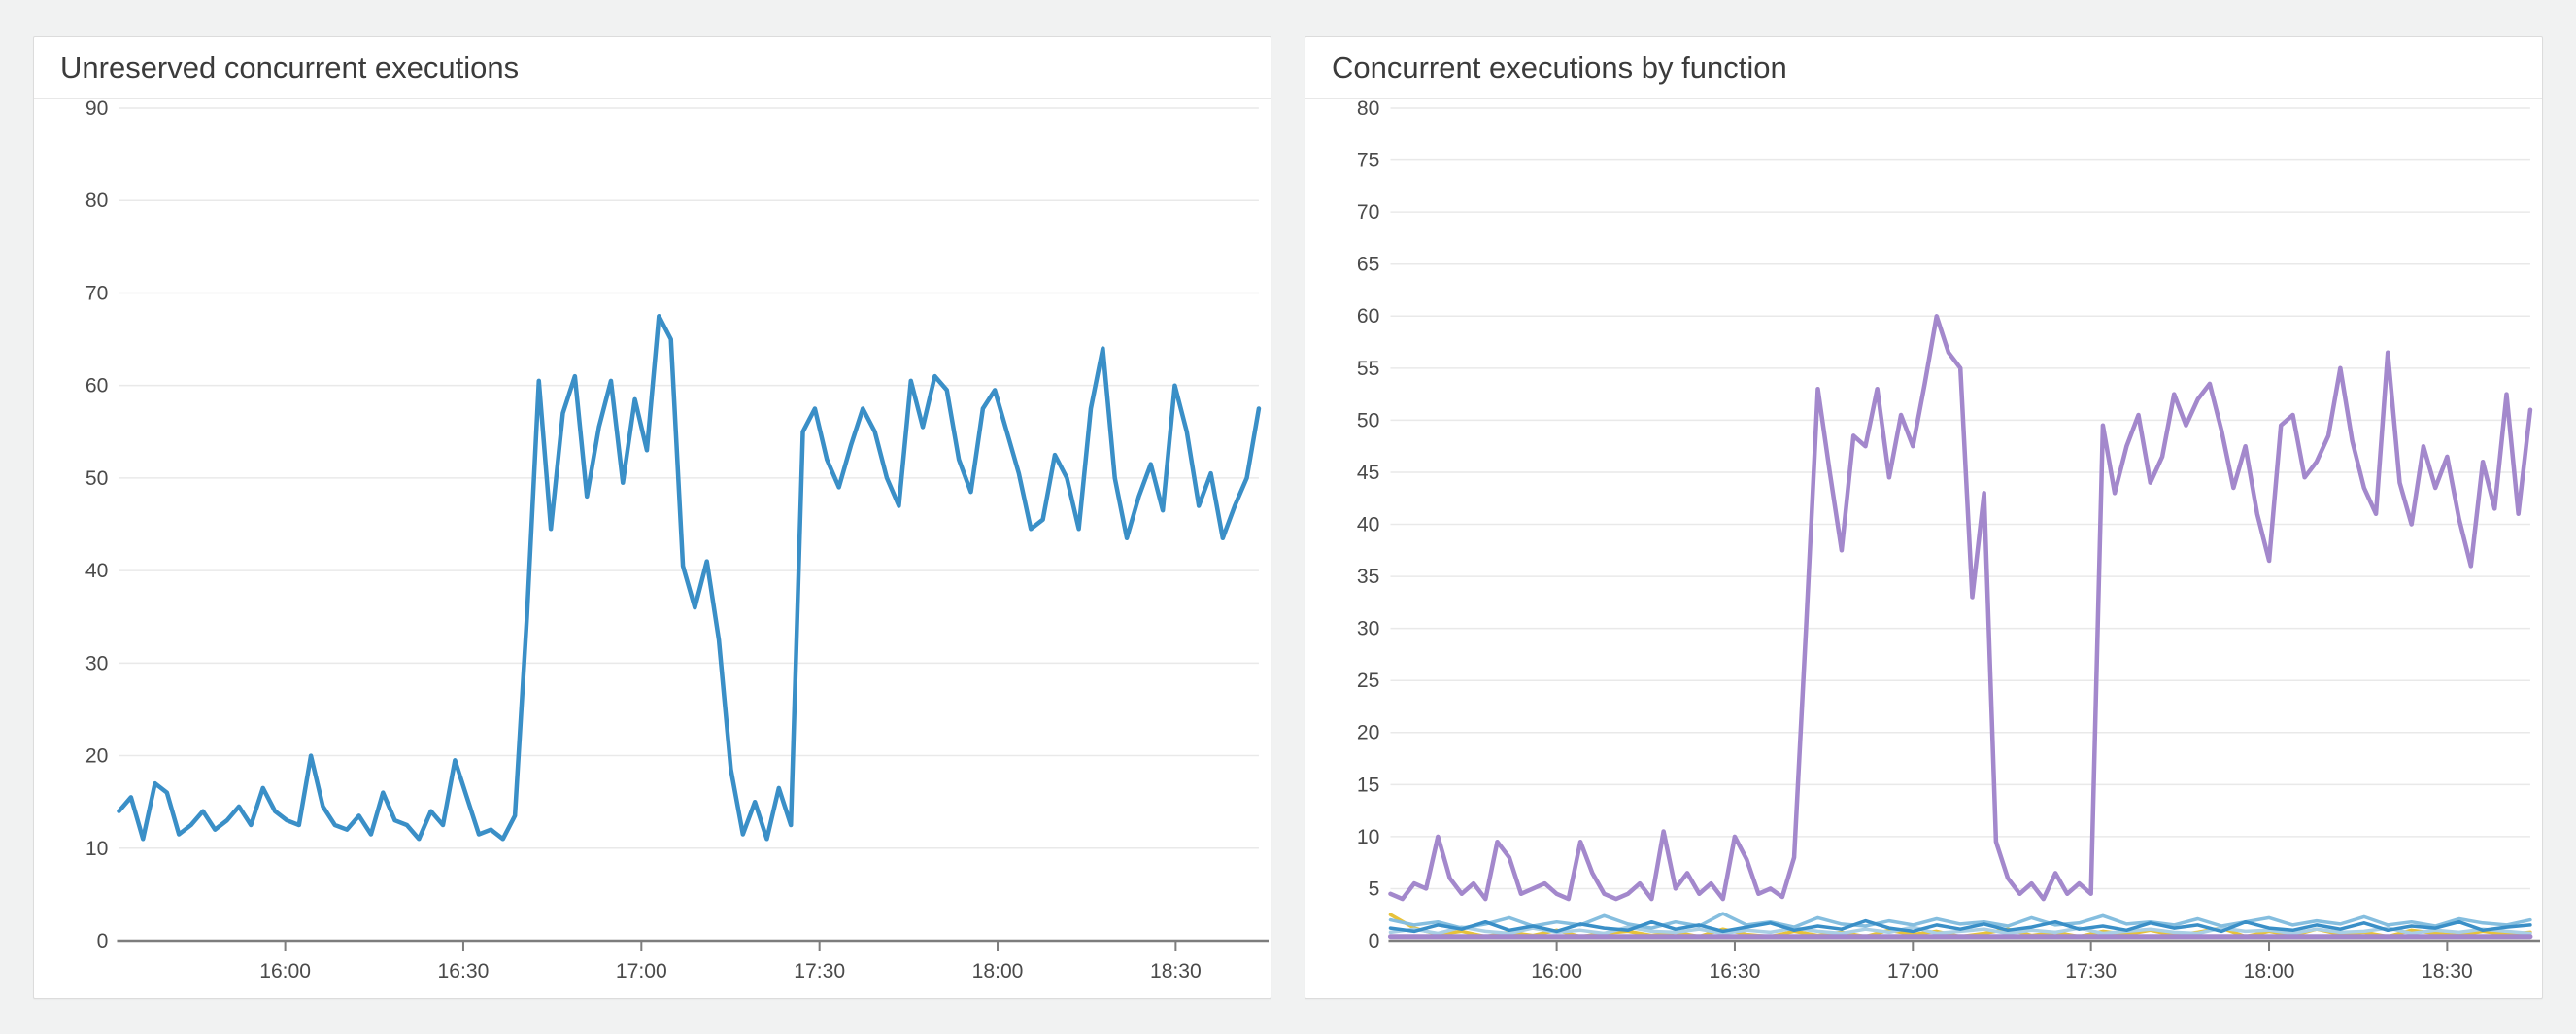 This screenshot has height=1034, width=2576. What do you see at coordinates (652, 68) in the screenshot?
I see `panel-title-unreserved: Unreserved concurrent executions` at bounding box center [652, 68].